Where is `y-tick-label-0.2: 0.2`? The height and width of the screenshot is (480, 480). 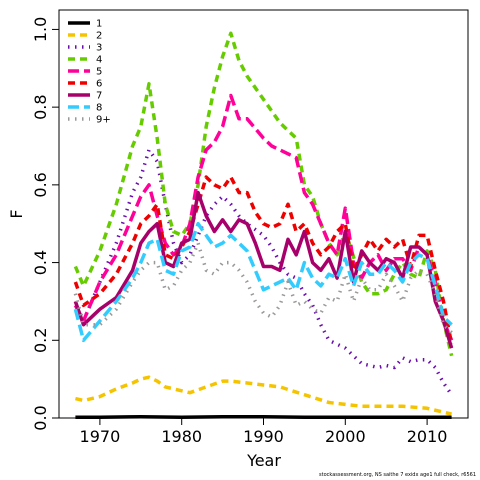
y-tick-label-0.2: 0.2 is located at coordinates (40, 340).